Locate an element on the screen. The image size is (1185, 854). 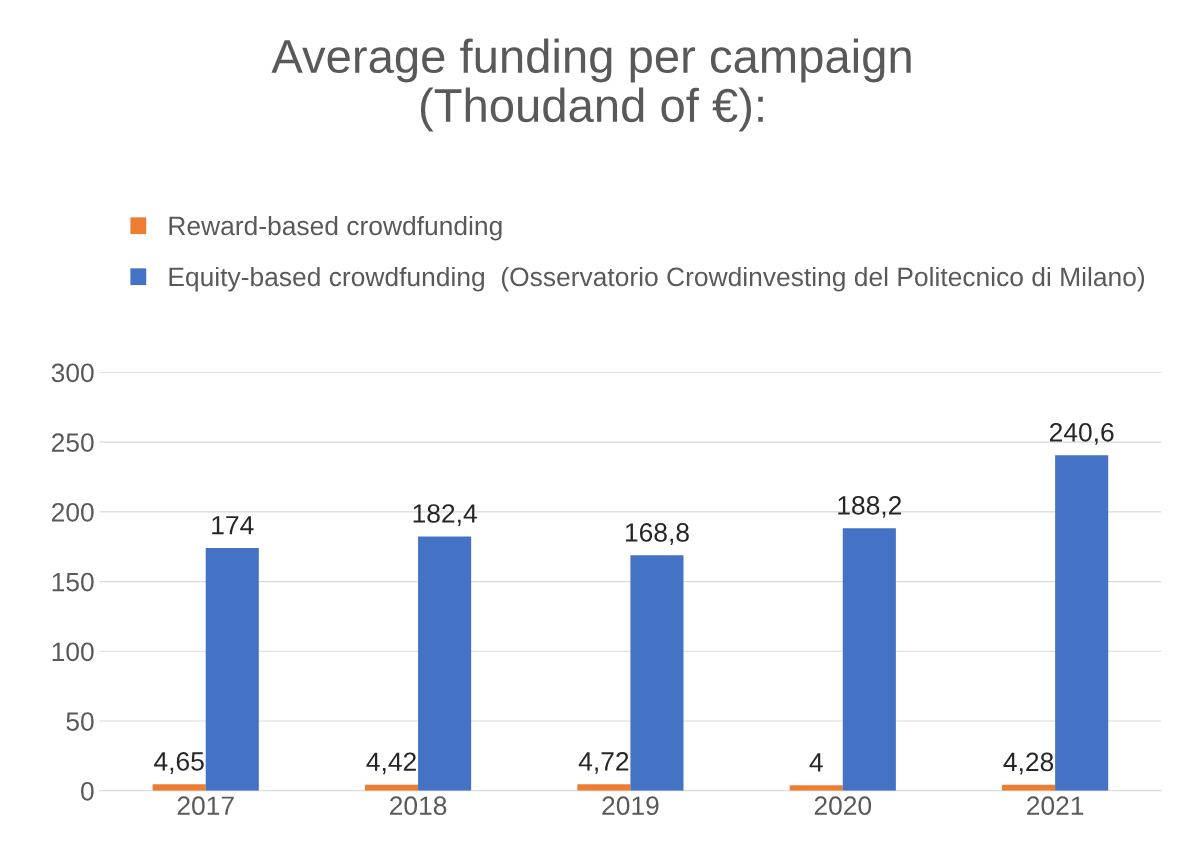
data-label: 188,2 is located at coordinates (870, 507).